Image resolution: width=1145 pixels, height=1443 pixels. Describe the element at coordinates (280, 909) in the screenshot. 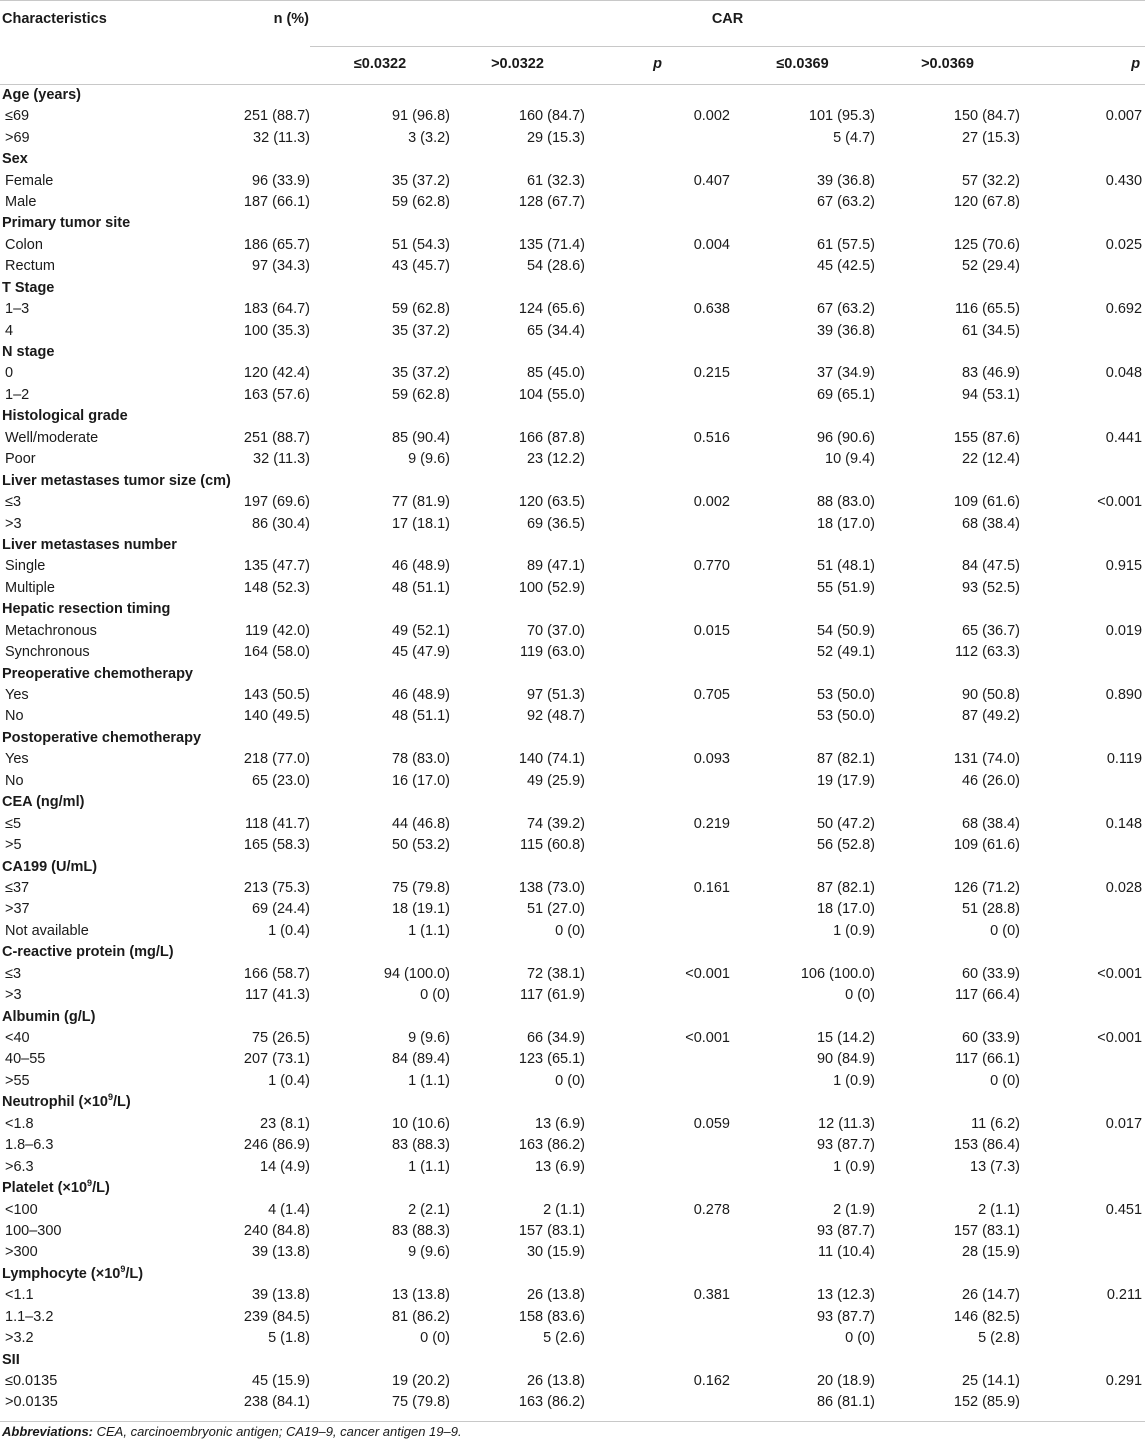

I see `cell-n-pct: 69 (24.4)` at that location.